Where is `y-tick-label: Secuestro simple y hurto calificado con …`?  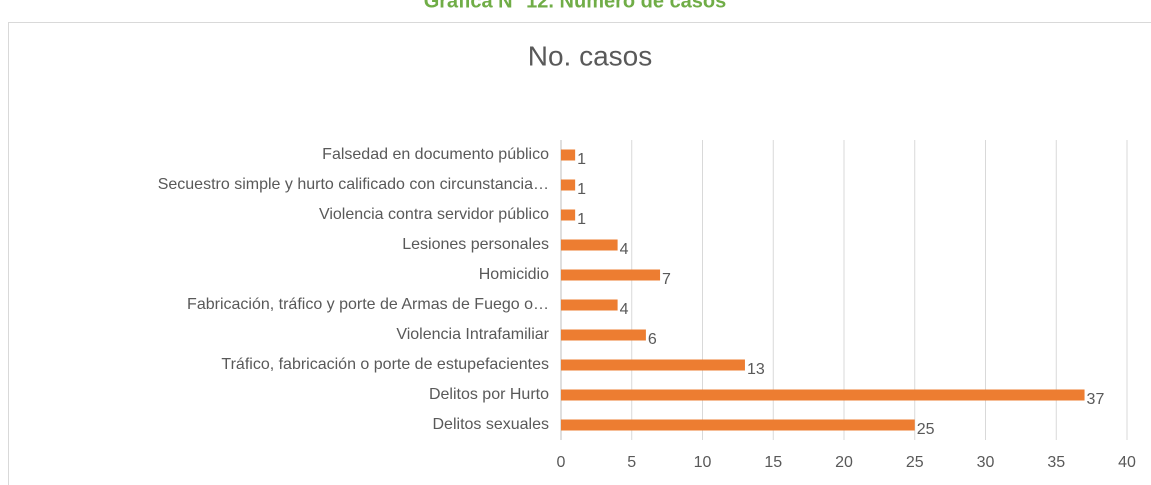
y-tick-label: Secuestro simple y hurto calificado con … is located at coordinates (353, 184).